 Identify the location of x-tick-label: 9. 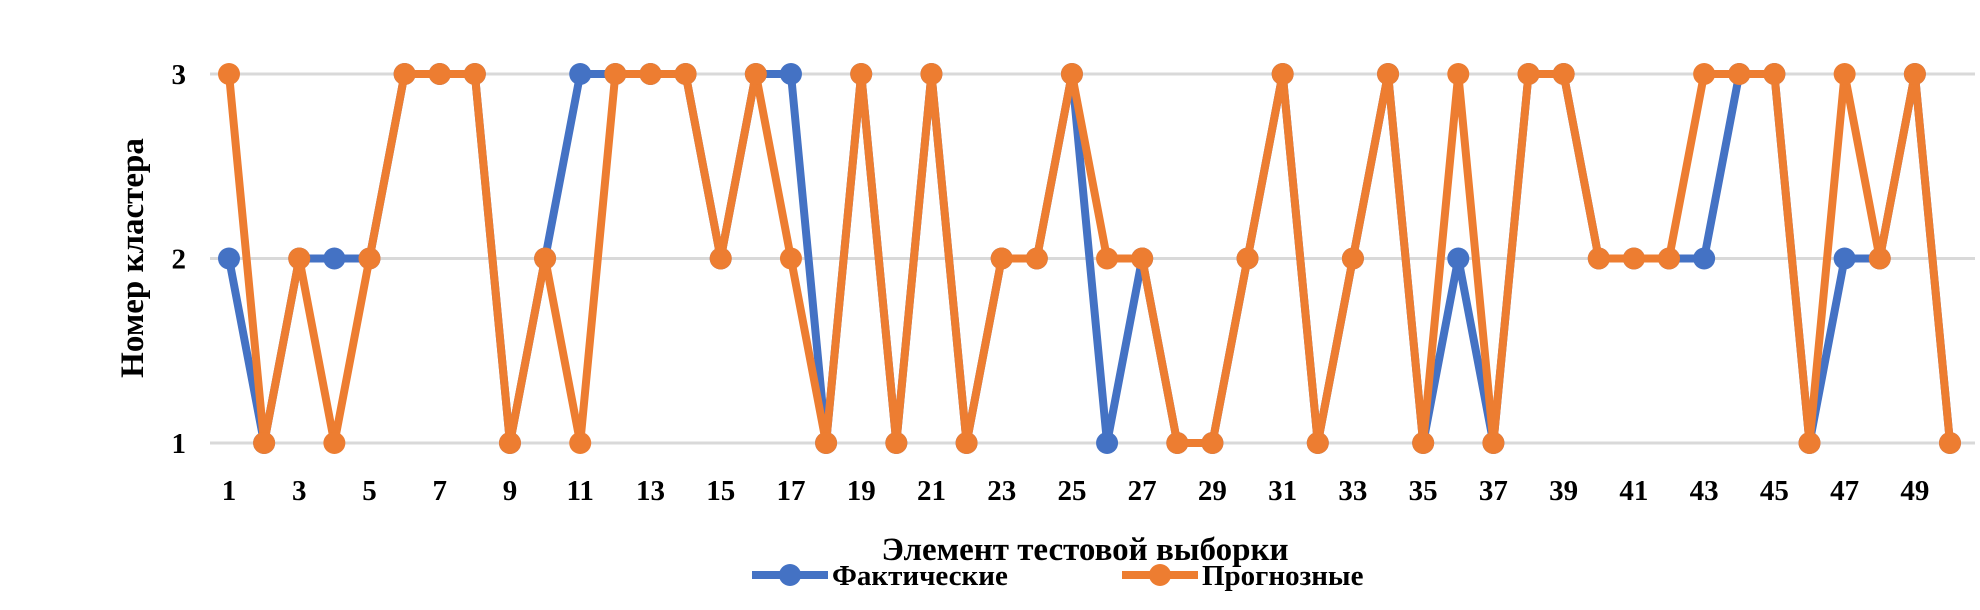
(510, 491).